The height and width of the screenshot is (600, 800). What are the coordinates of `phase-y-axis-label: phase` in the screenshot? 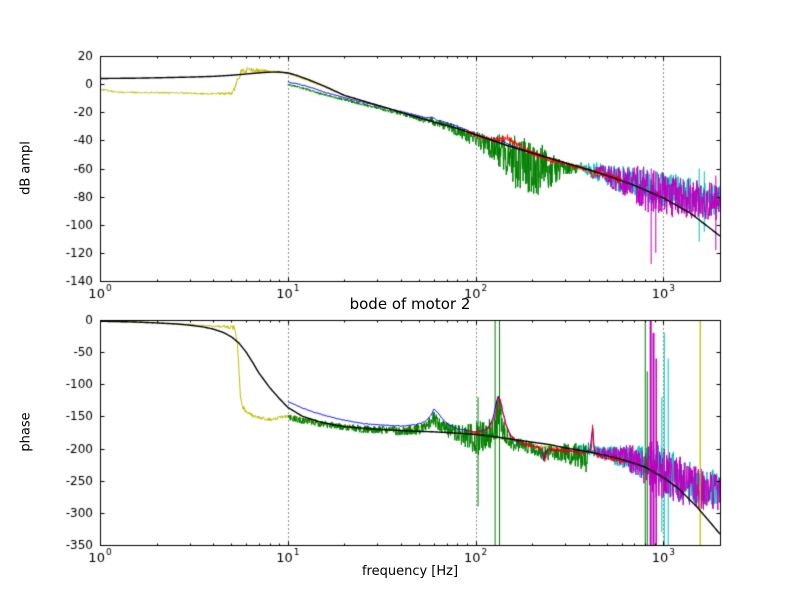 It's located at (26, 432).